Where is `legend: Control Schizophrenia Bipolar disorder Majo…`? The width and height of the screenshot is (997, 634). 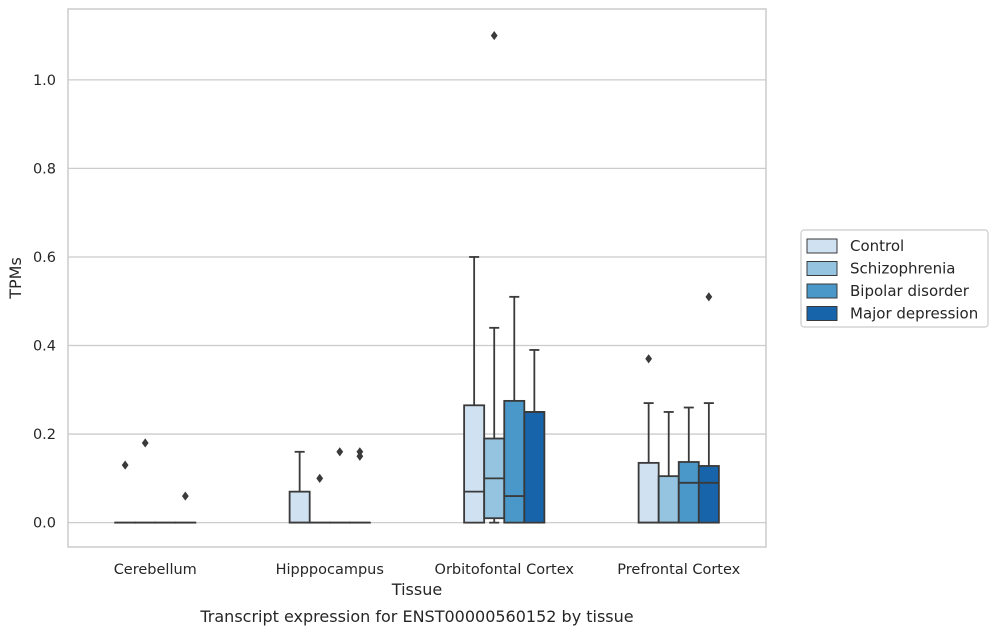
legend: Control Schizophrenia Bipolar disorder Majo… is located at coordinates (894, 278).